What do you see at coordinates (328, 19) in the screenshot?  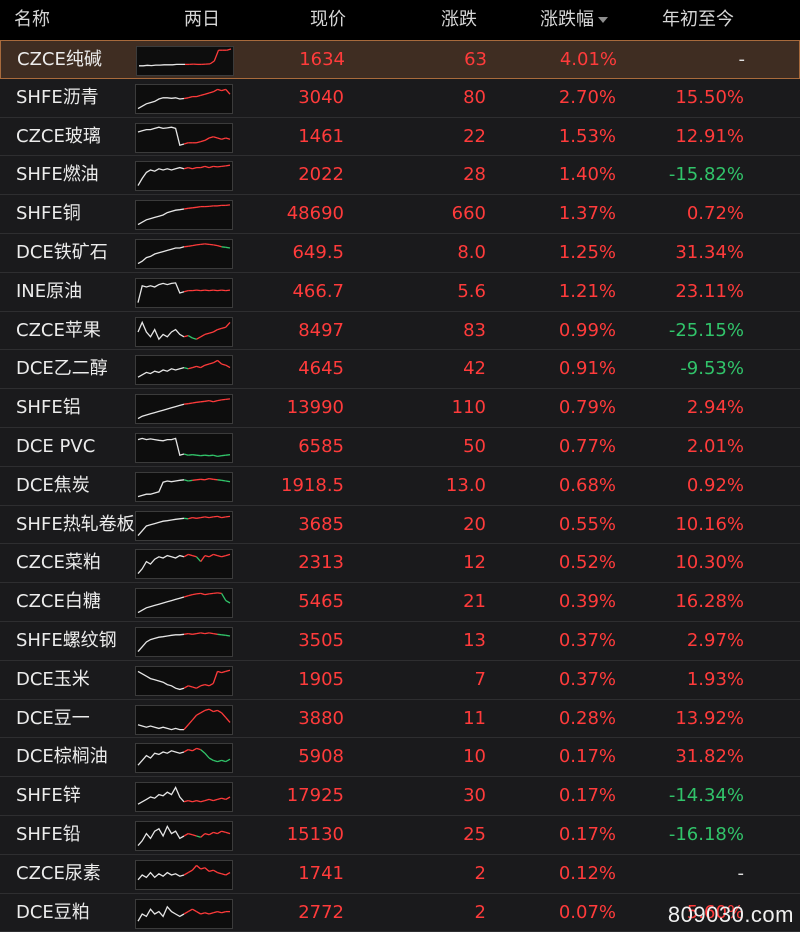 I see `header-price: 现价` at bounding box center [328, 19].